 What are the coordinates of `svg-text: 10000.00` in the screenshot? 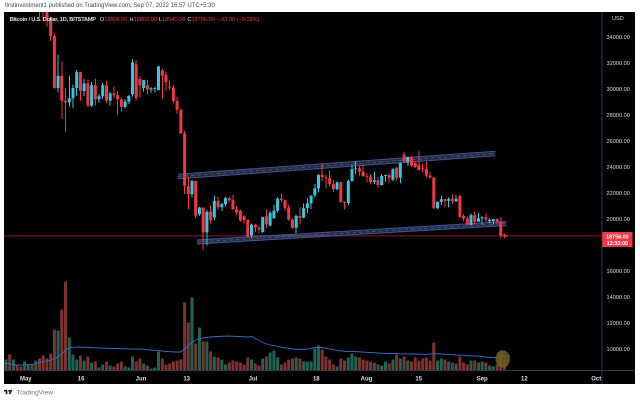 It's located at (618, 350).